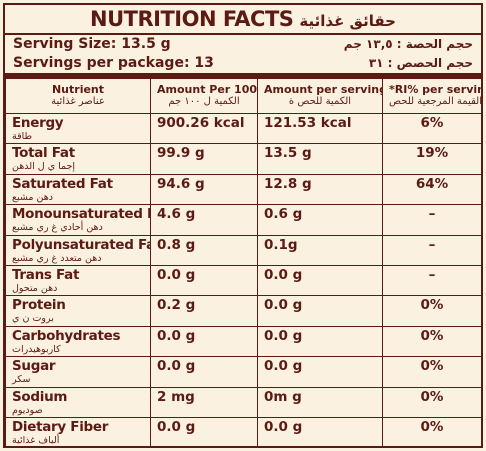 This screenshot has height=451, width=486. Describe the element at coordinates (435, 101) in the screenshot. I see `column-title-arabic: القيمة المرجعية للحص` at that location.